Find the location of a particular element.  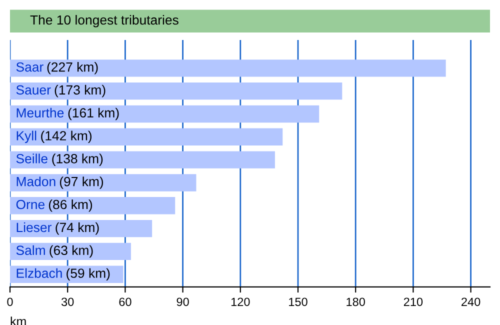

data-label: (173 km) is located at coordinates (80, 91).